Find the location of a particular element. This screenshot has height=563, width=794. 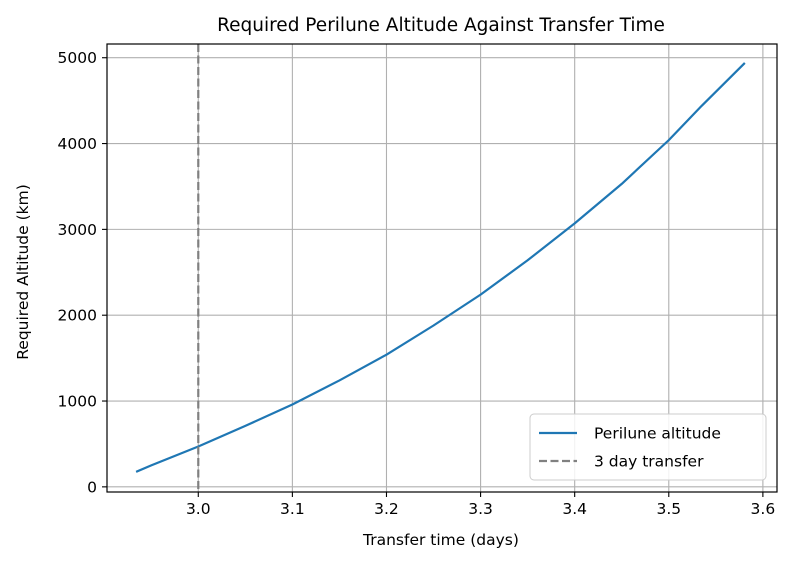

legend-box is located at coordinates (648, 447).